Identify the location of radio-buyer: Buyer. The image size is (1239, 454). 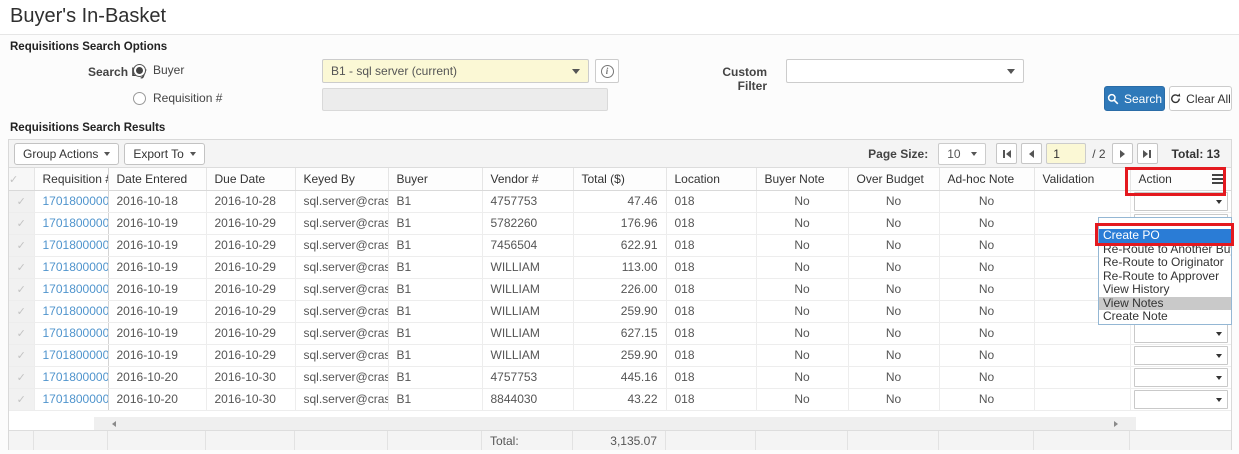
(158, 70).